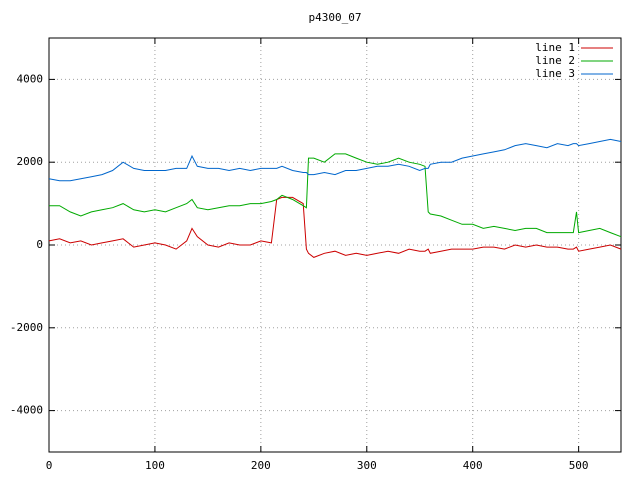 This screenshot has width=640, height=480. Describe the element at coordinates (555, 47) in the screenshot. I see `legend-label: line 1` at that location.